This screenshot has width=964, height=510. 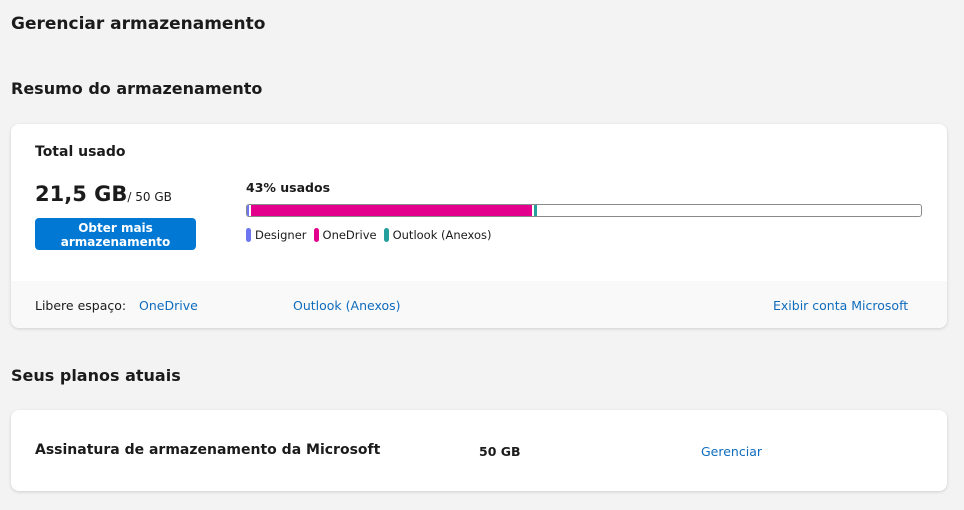 I want to click on plan-size: 50 GB, so click(x=500, y=451).